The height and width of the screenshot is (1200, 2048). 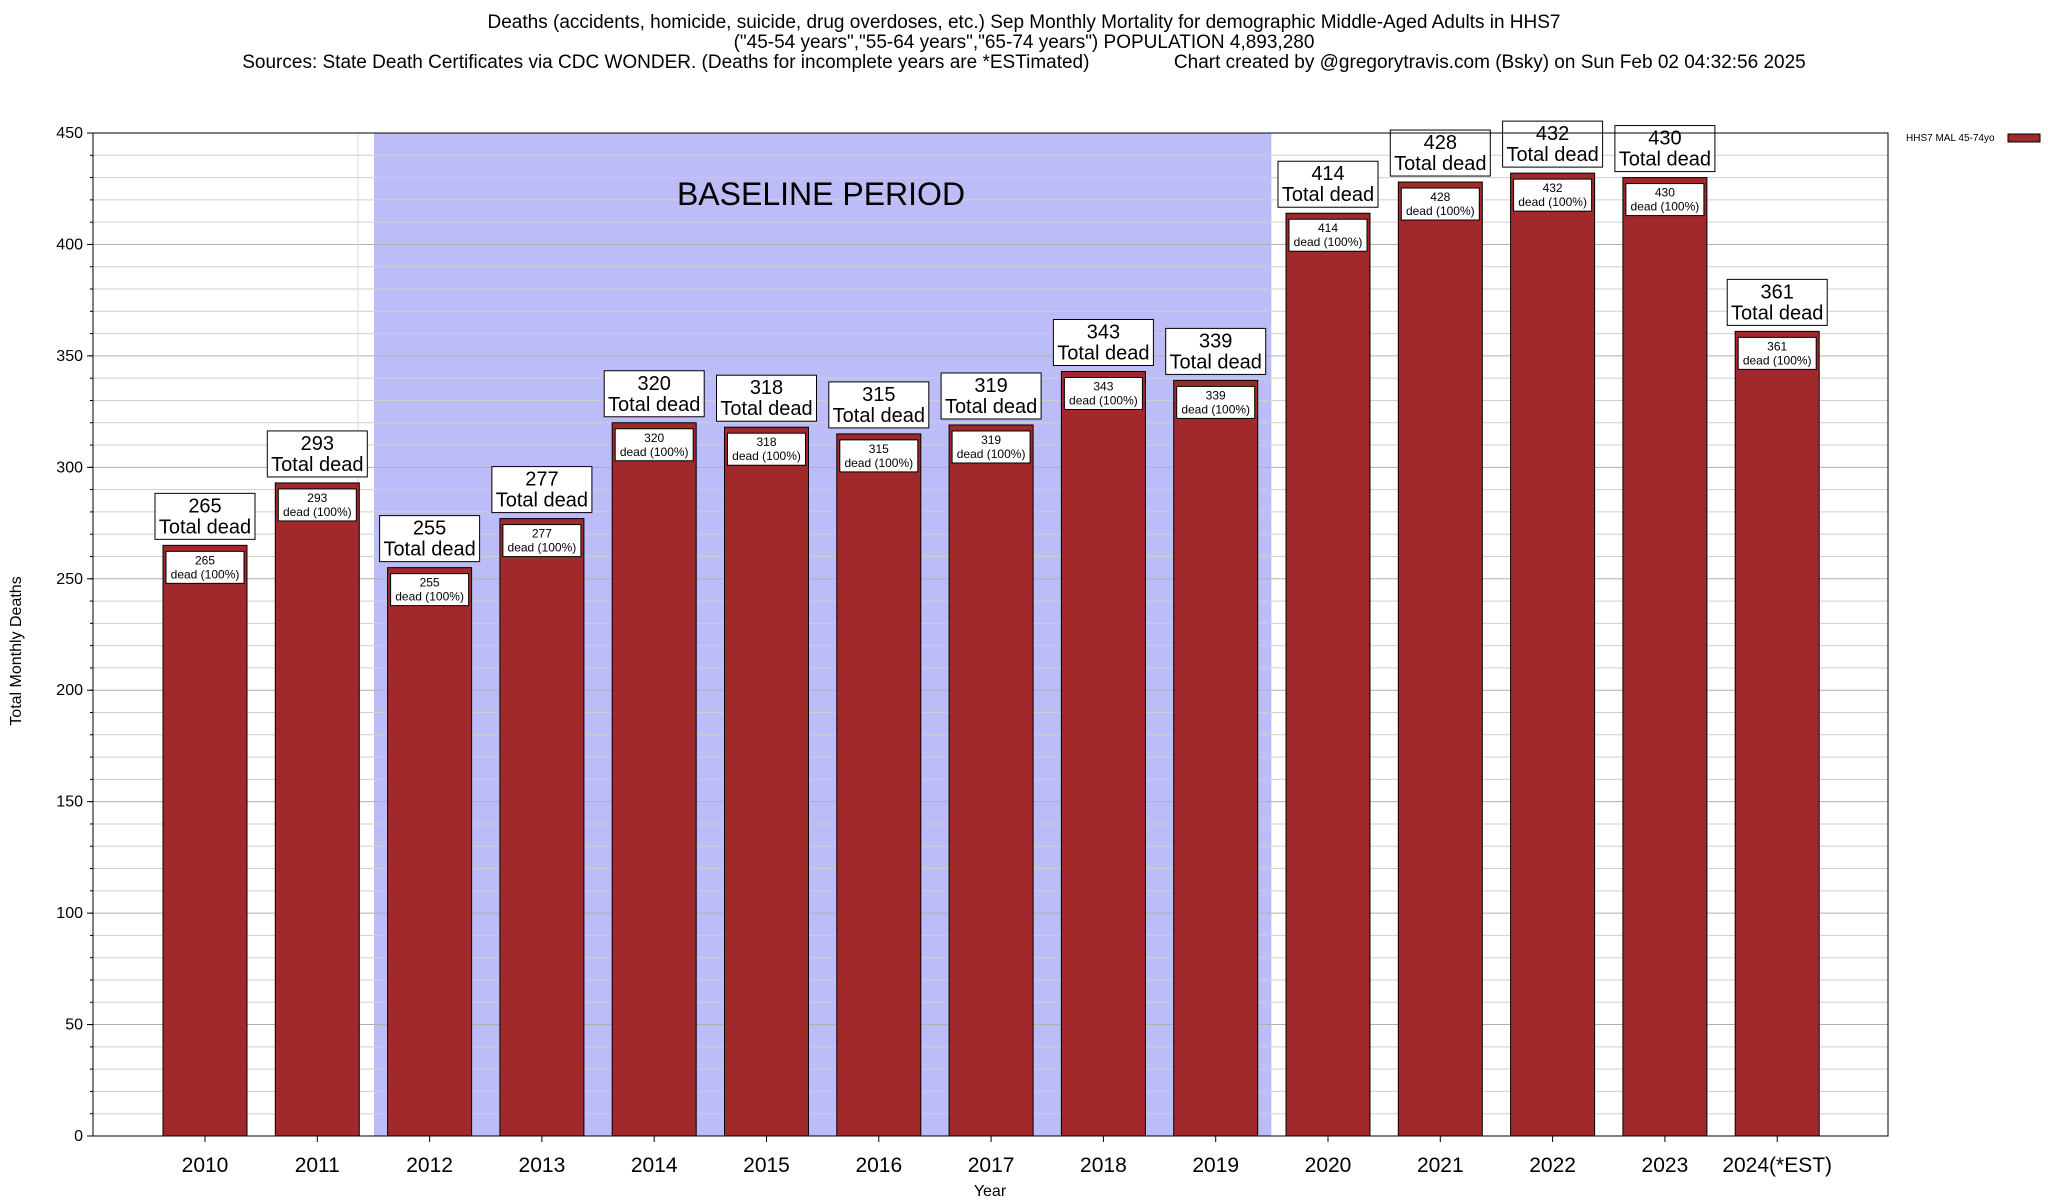 What do you see at coordinates (1777, 346) in the screenshot?
I see `inner-label-value: 361` at bounding box center [1777, 346].